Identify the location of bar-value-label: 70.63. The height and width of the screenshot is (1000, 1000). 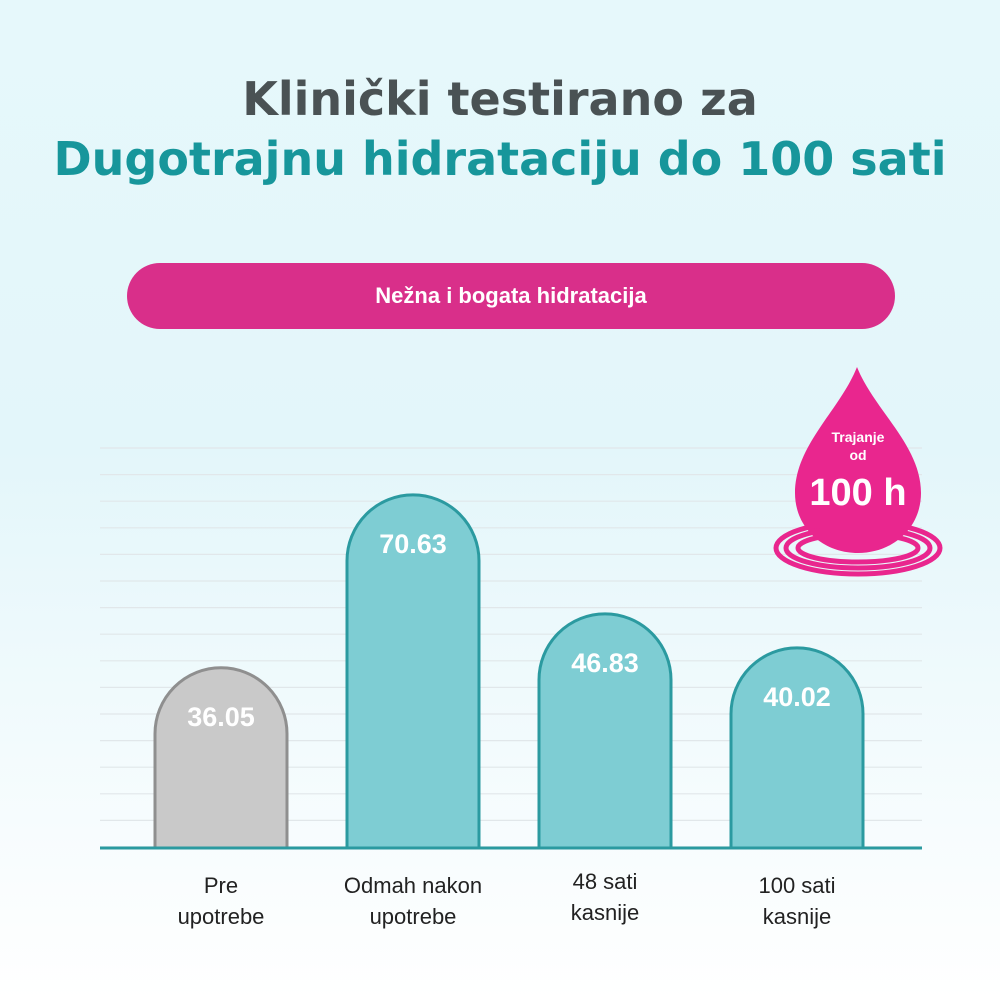
(413, 544).